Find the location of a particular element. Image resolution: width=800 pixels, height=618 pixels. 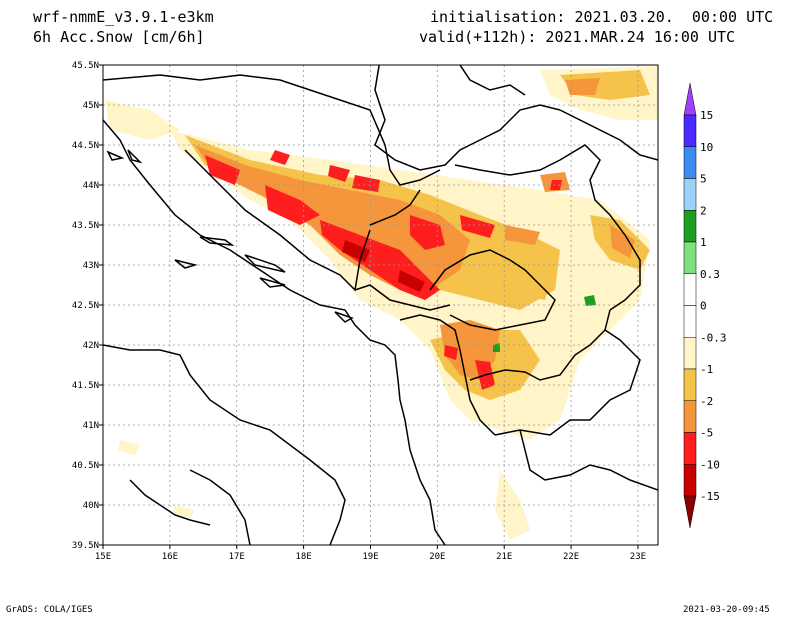

serbia-montenegro is located at coordinates (402, 297).